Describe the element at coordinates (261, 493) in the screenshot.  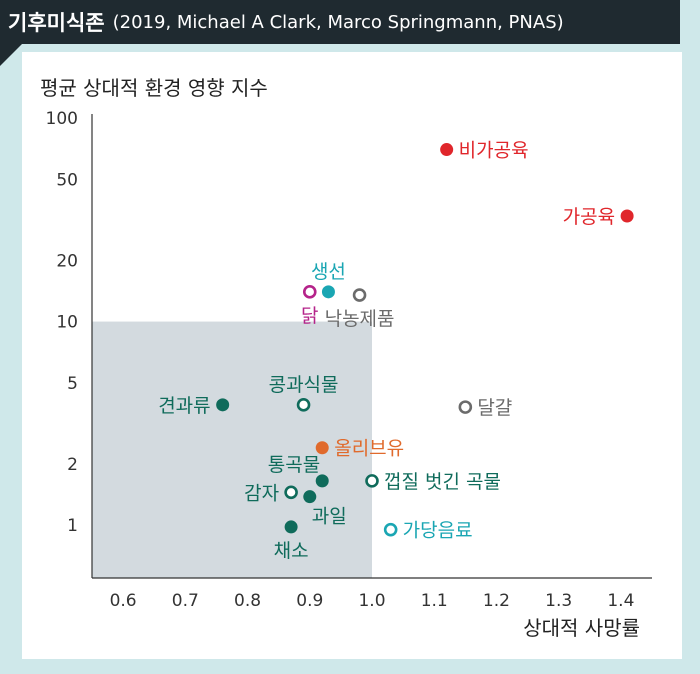
I see `data-point-label: 감자` at that location.